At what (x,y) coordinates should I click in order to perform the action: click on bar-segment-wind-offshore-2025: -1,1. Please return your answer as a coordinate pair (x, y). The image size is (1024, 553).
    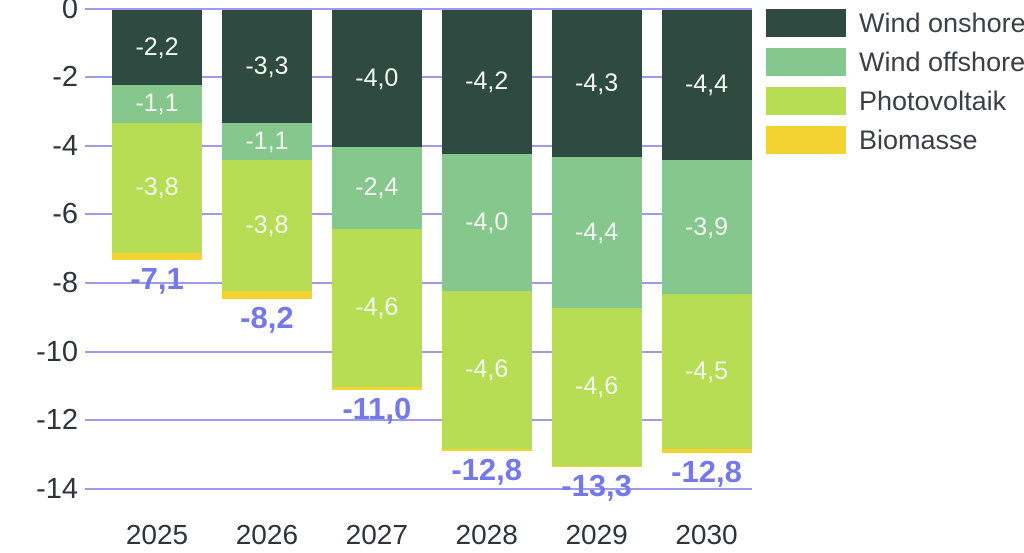
    Looking at the image, I should click on (157, 103).